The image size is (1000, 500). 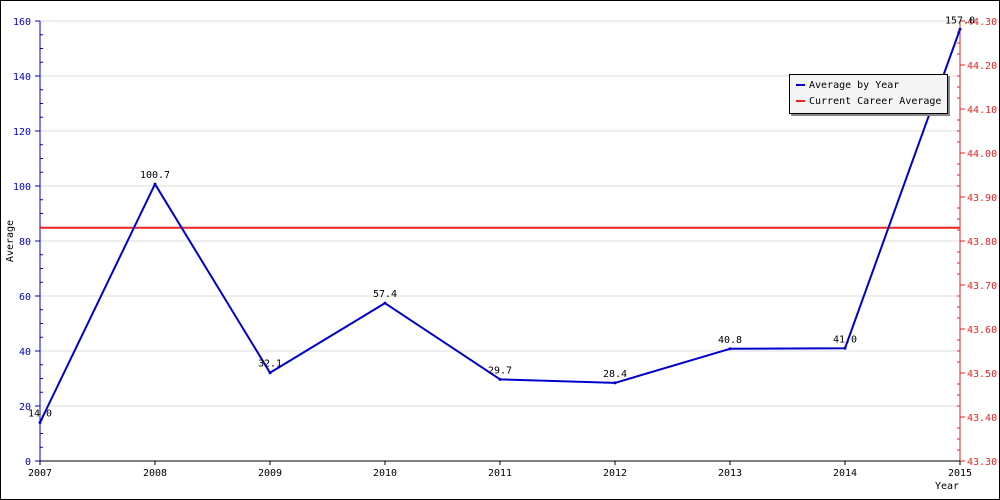 I want to click on legend-item-current-career-average: Current Career Average, so click(x=868, y=102).